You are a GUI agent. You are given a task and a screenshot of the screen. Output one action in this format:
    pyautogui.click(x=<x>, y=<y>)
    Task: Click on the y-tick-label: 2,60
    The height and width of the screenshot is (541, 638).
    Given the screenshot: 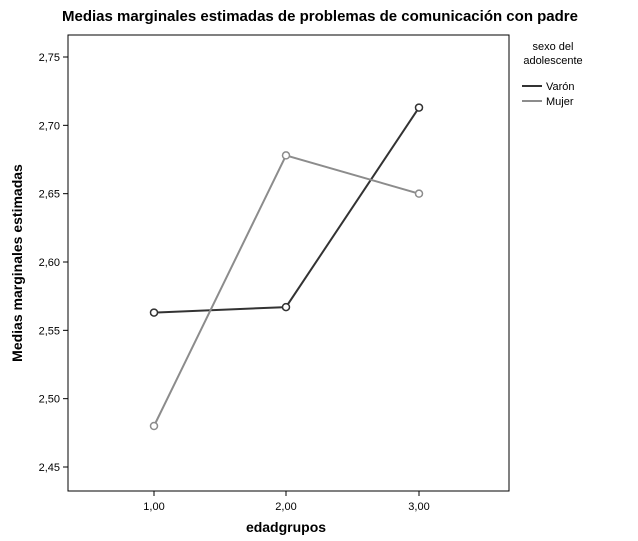 What is the action you would take?
    pyautogui.click(x=49, y=263)
    